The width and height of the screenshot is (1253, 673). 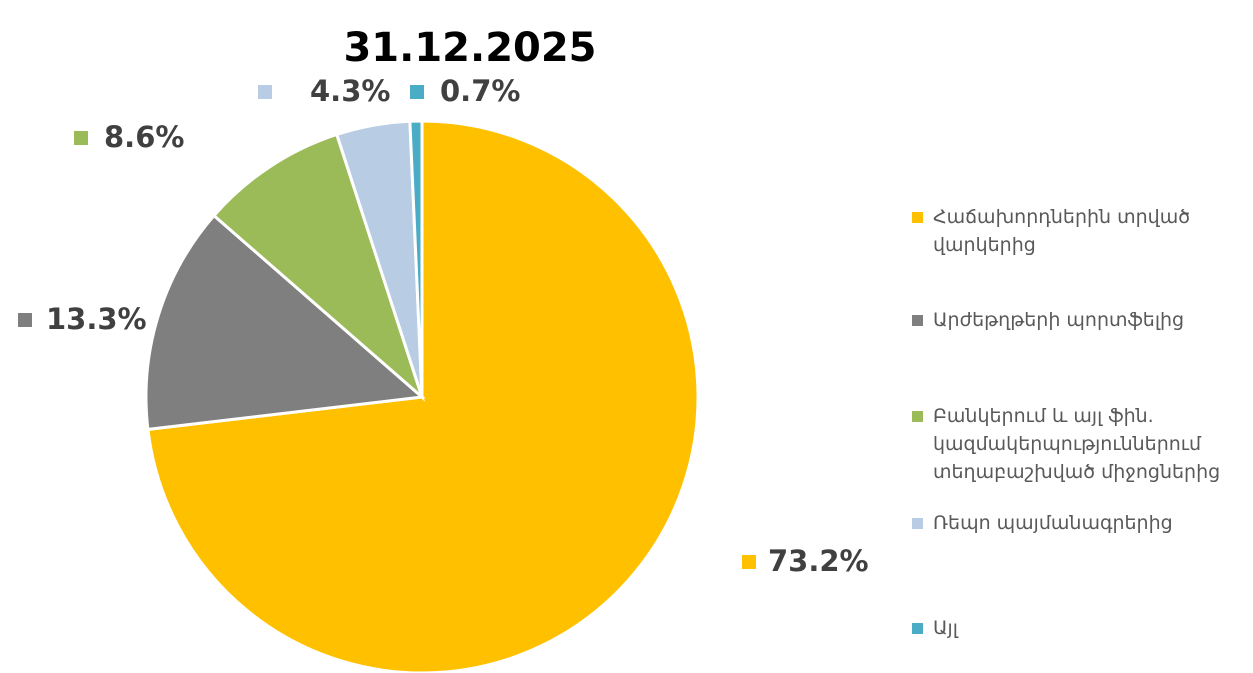 What do you see at coordinates (818, 561) in the screenshot?
I see `data-label: 73.2%` at bounding box center [818, 561].